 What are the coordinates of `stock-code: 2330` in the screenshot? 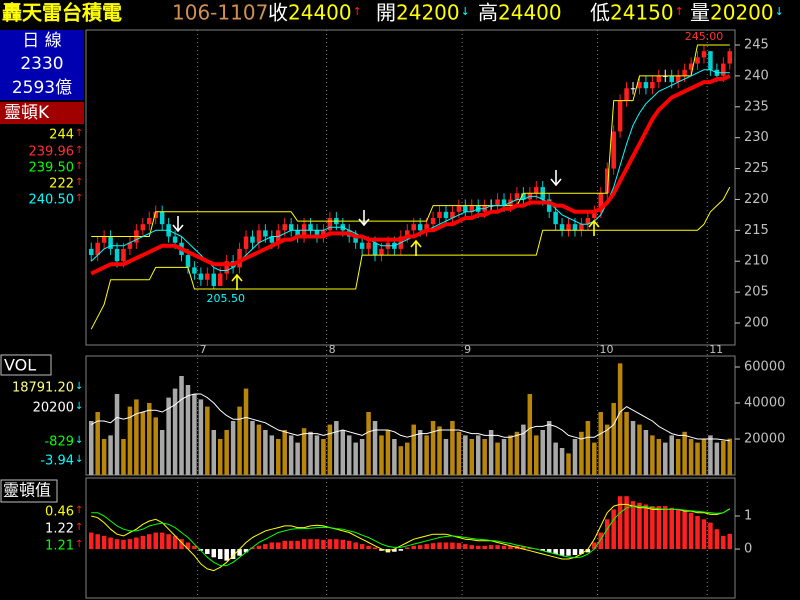 It's located at (41, 64).